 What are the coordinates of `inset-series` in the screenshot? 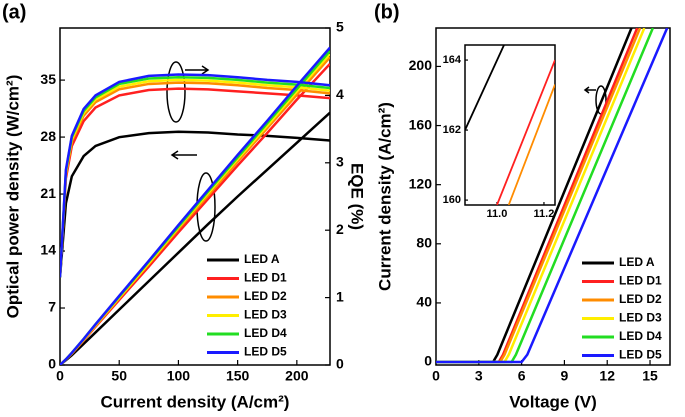 It's located at (510, 125).